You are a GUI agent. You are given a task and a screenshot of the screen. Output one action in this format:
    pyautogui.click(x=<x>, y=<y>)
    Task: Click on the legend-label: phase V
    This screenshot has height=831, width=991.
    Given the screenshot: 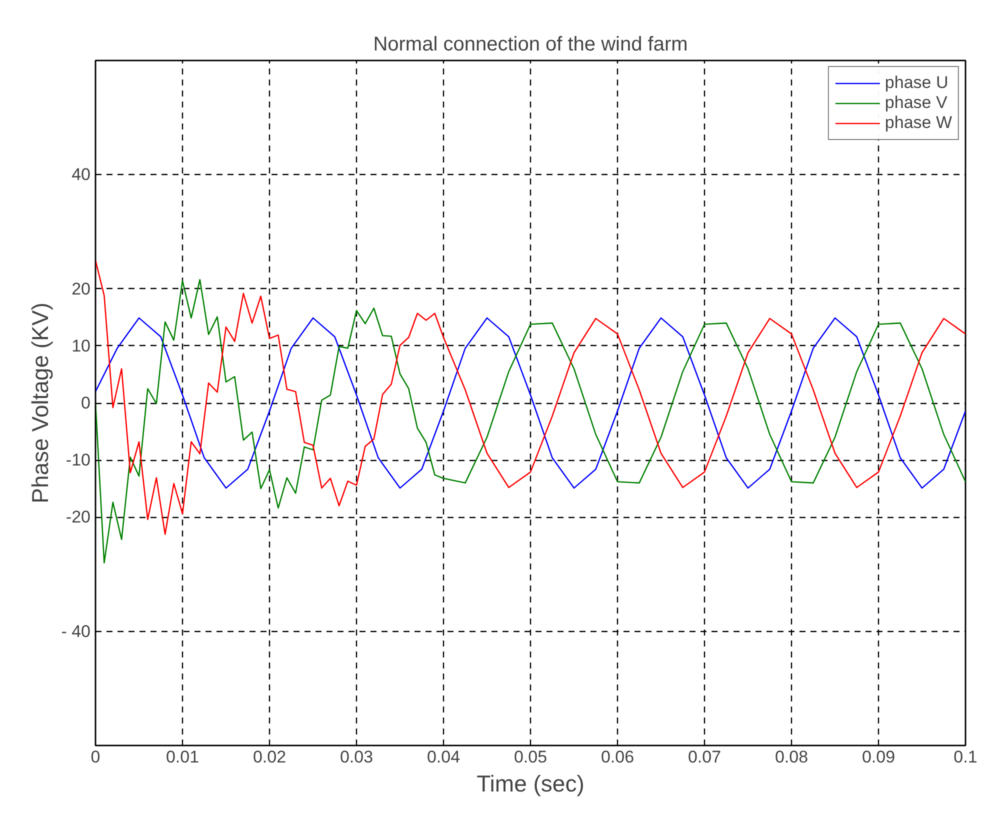 What is the action you would take?
    pyautogui.click(x=916, y=103)
    